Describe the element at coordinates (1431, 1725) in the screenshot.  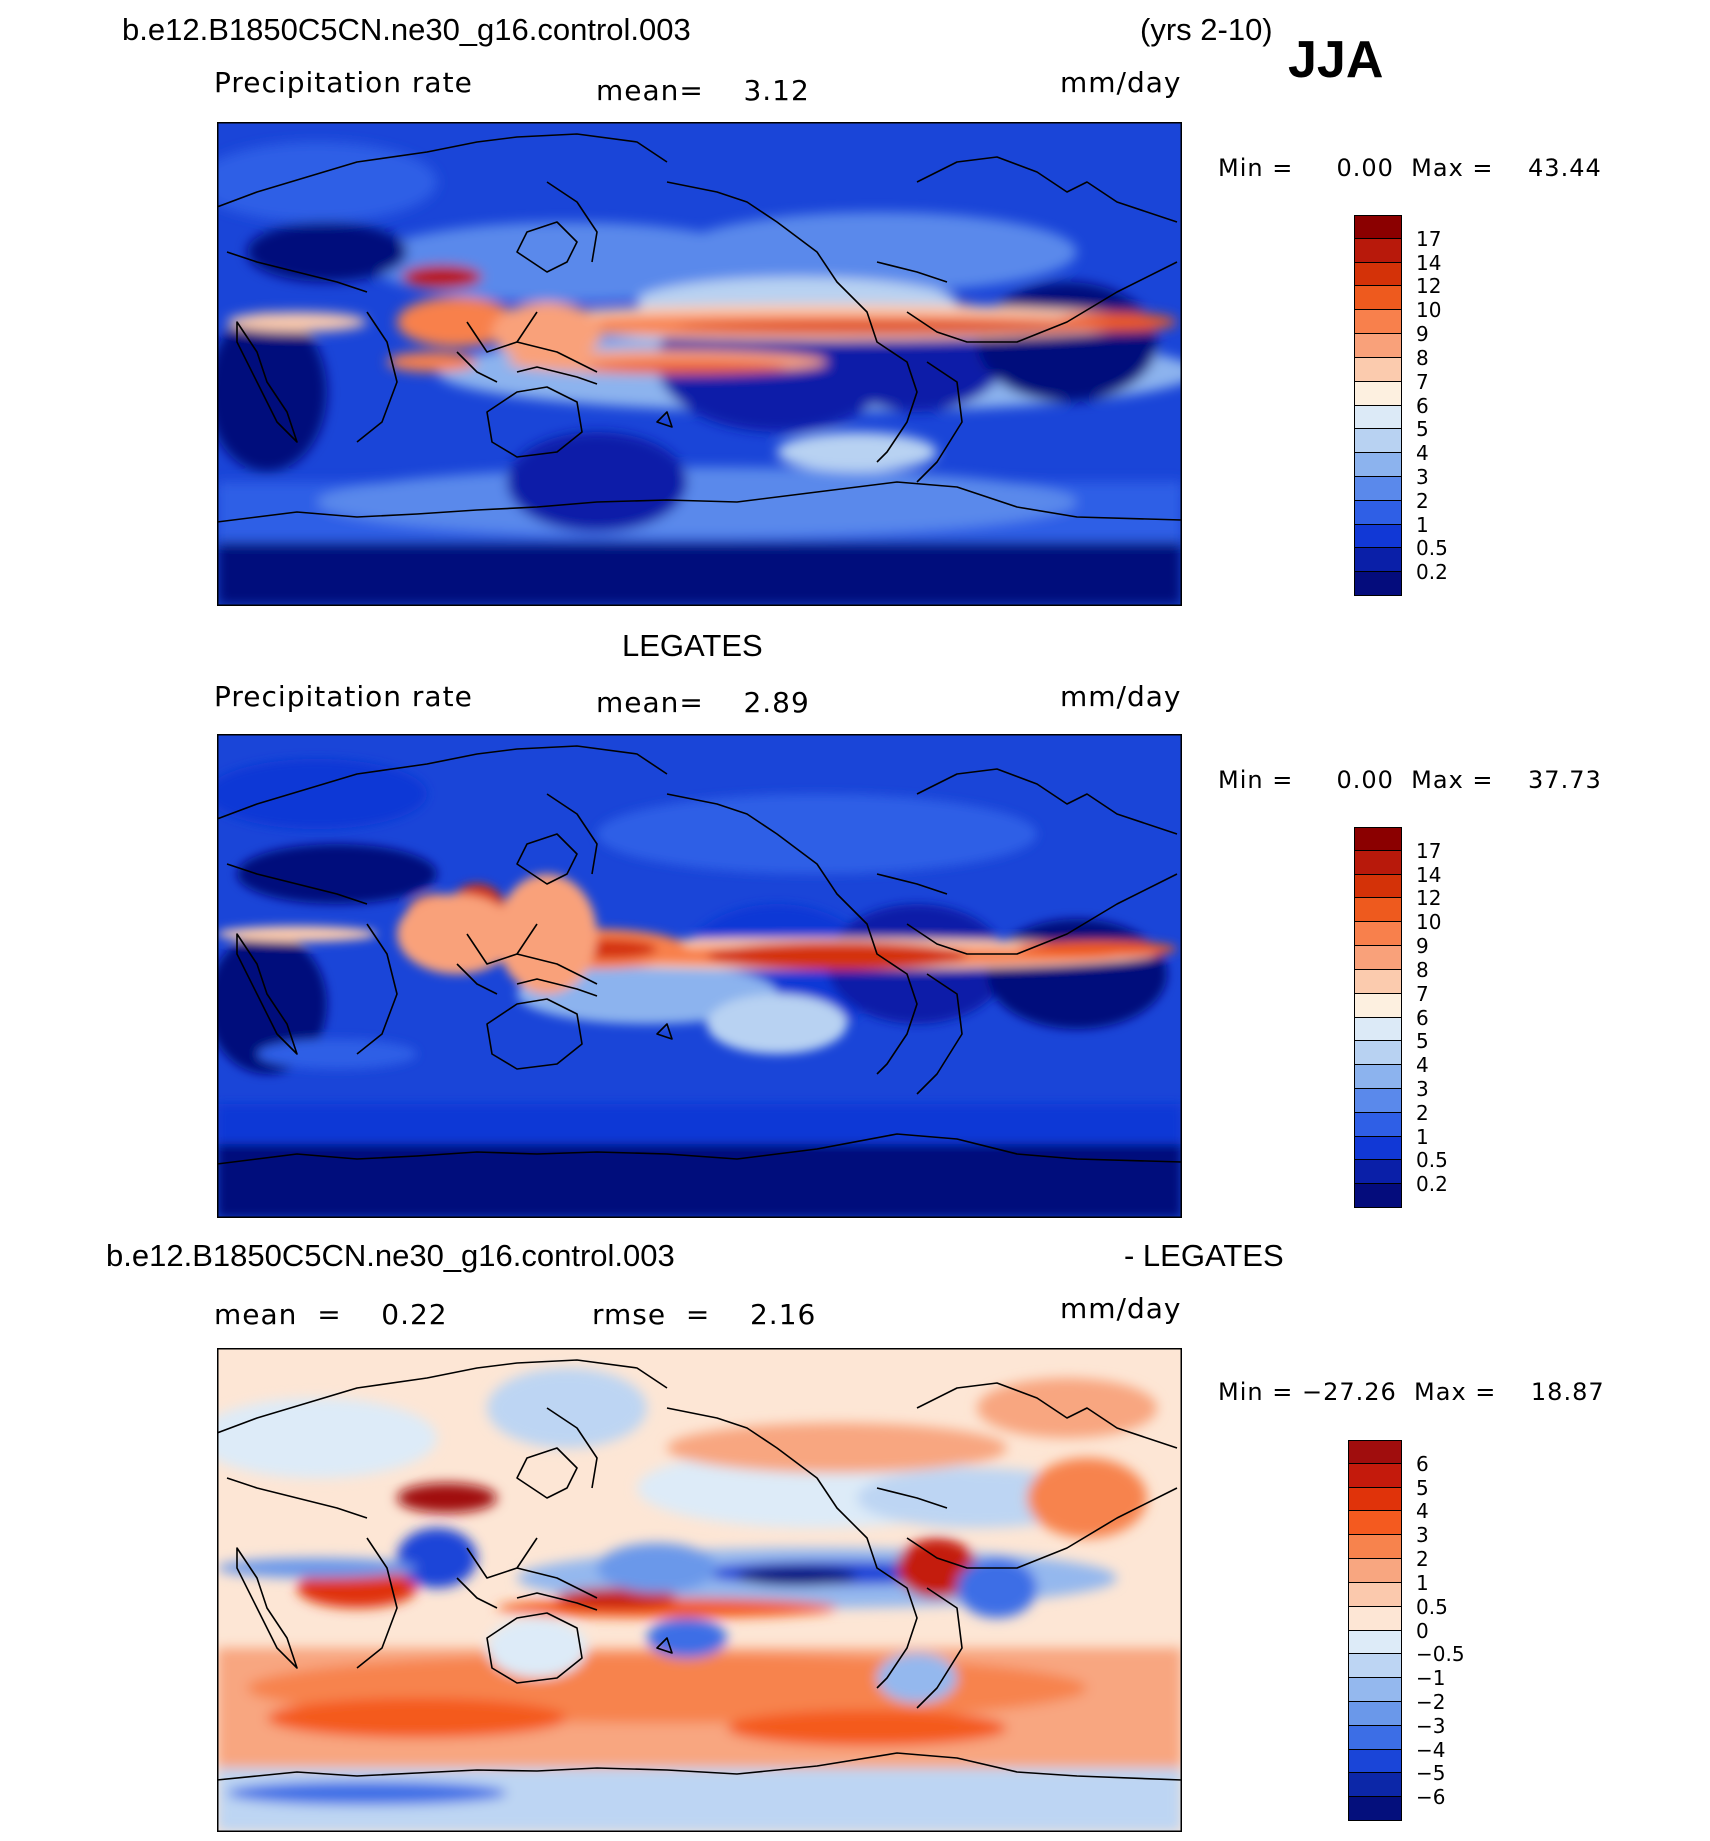
I see `colorbar-tick-label: −3` at that location.